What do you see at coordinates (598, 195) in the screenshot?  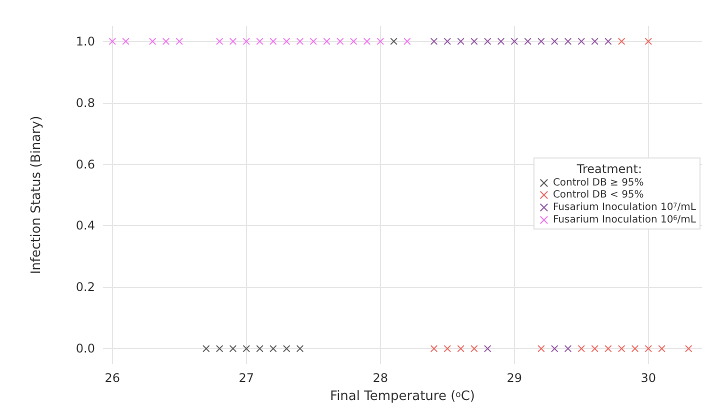 I see `legend-label: Control DB < 95%` at bounding box center [598, 195].